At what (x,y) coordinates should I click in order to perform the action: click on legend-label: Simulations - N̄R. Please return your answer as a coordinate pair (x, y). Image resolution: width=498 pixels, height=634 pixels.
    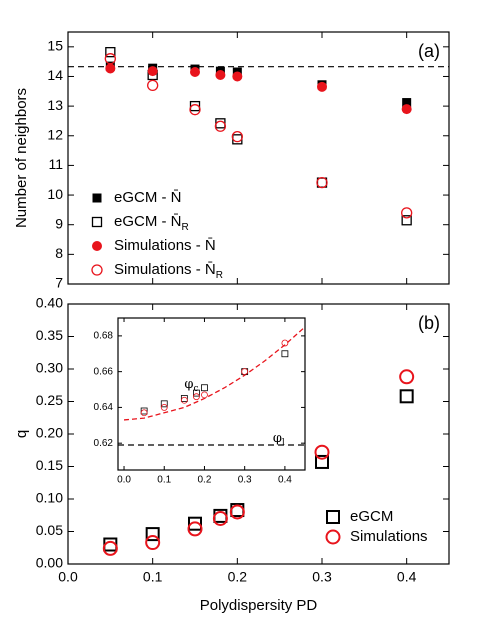
    Looking at the image, I should click on (168, 271).